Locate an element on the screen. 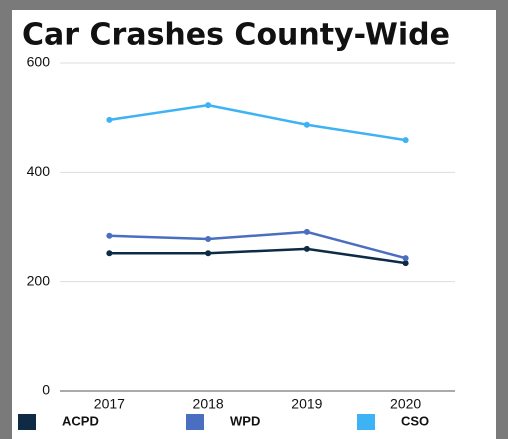 The width and height of the screenshot is (508, 439). x-tick-label: 2017 is located at coordinates (109, 404).